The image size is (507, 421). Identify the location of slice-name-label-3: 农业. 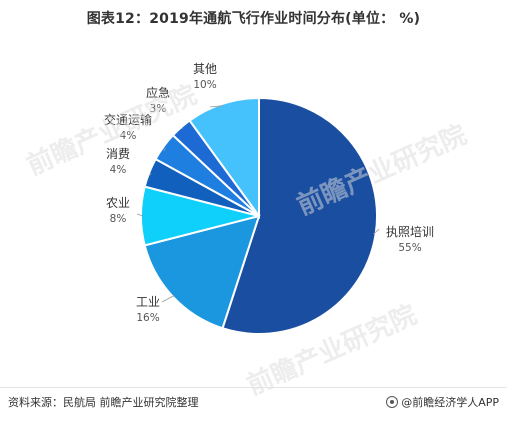
(118, 203).